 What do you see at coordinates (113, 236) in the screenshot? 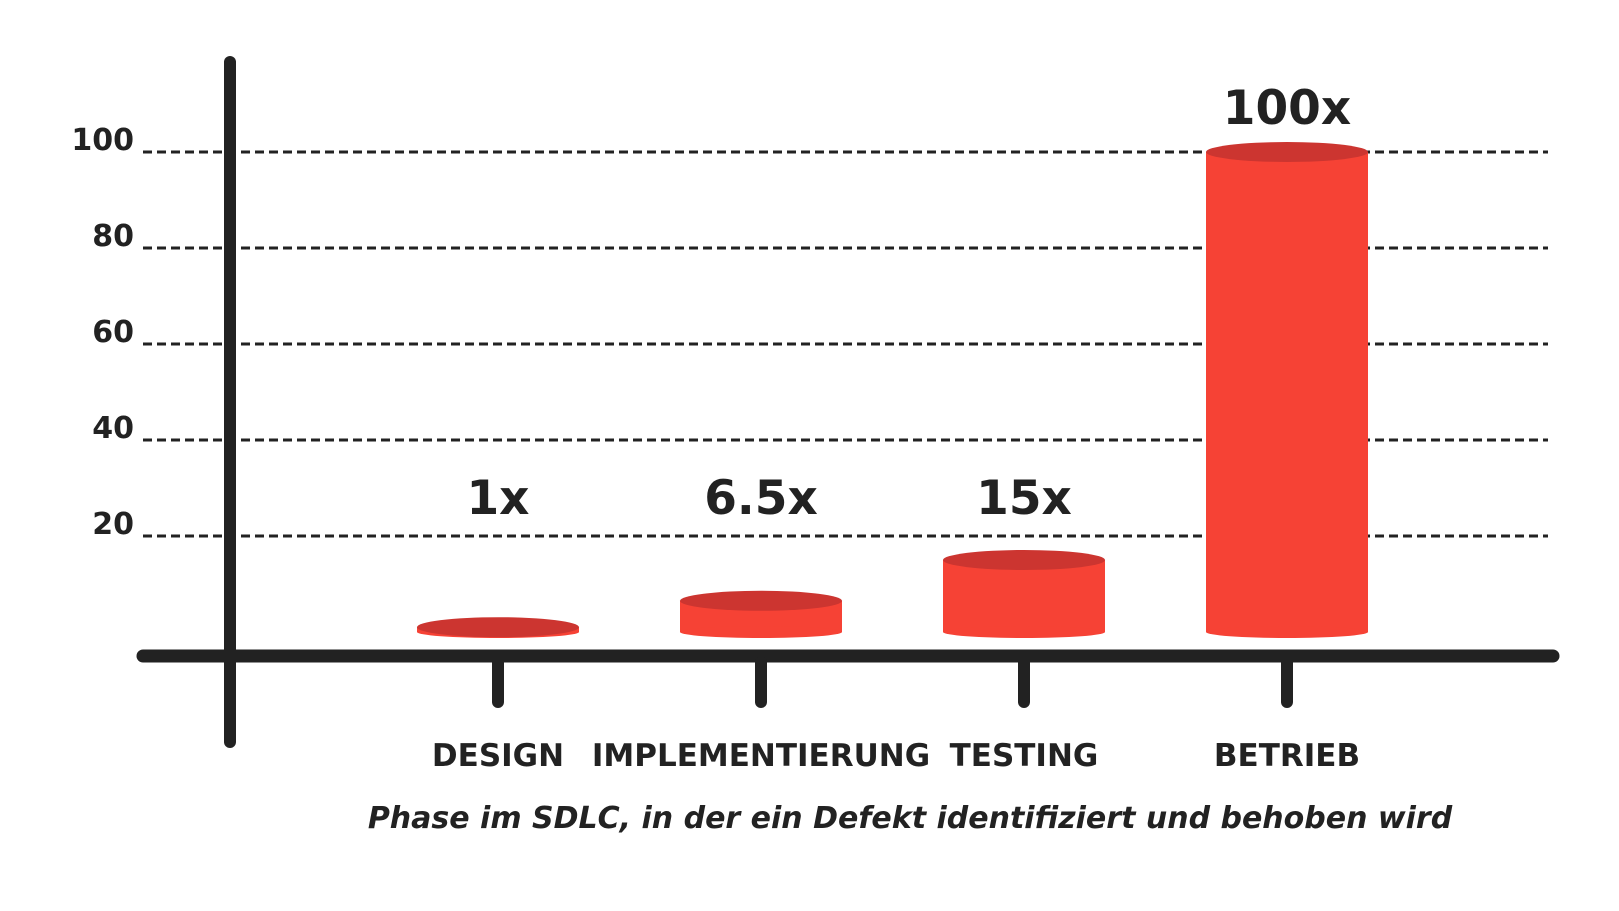
I see `y-tick-label: 80` at bounding box center [113, 236].